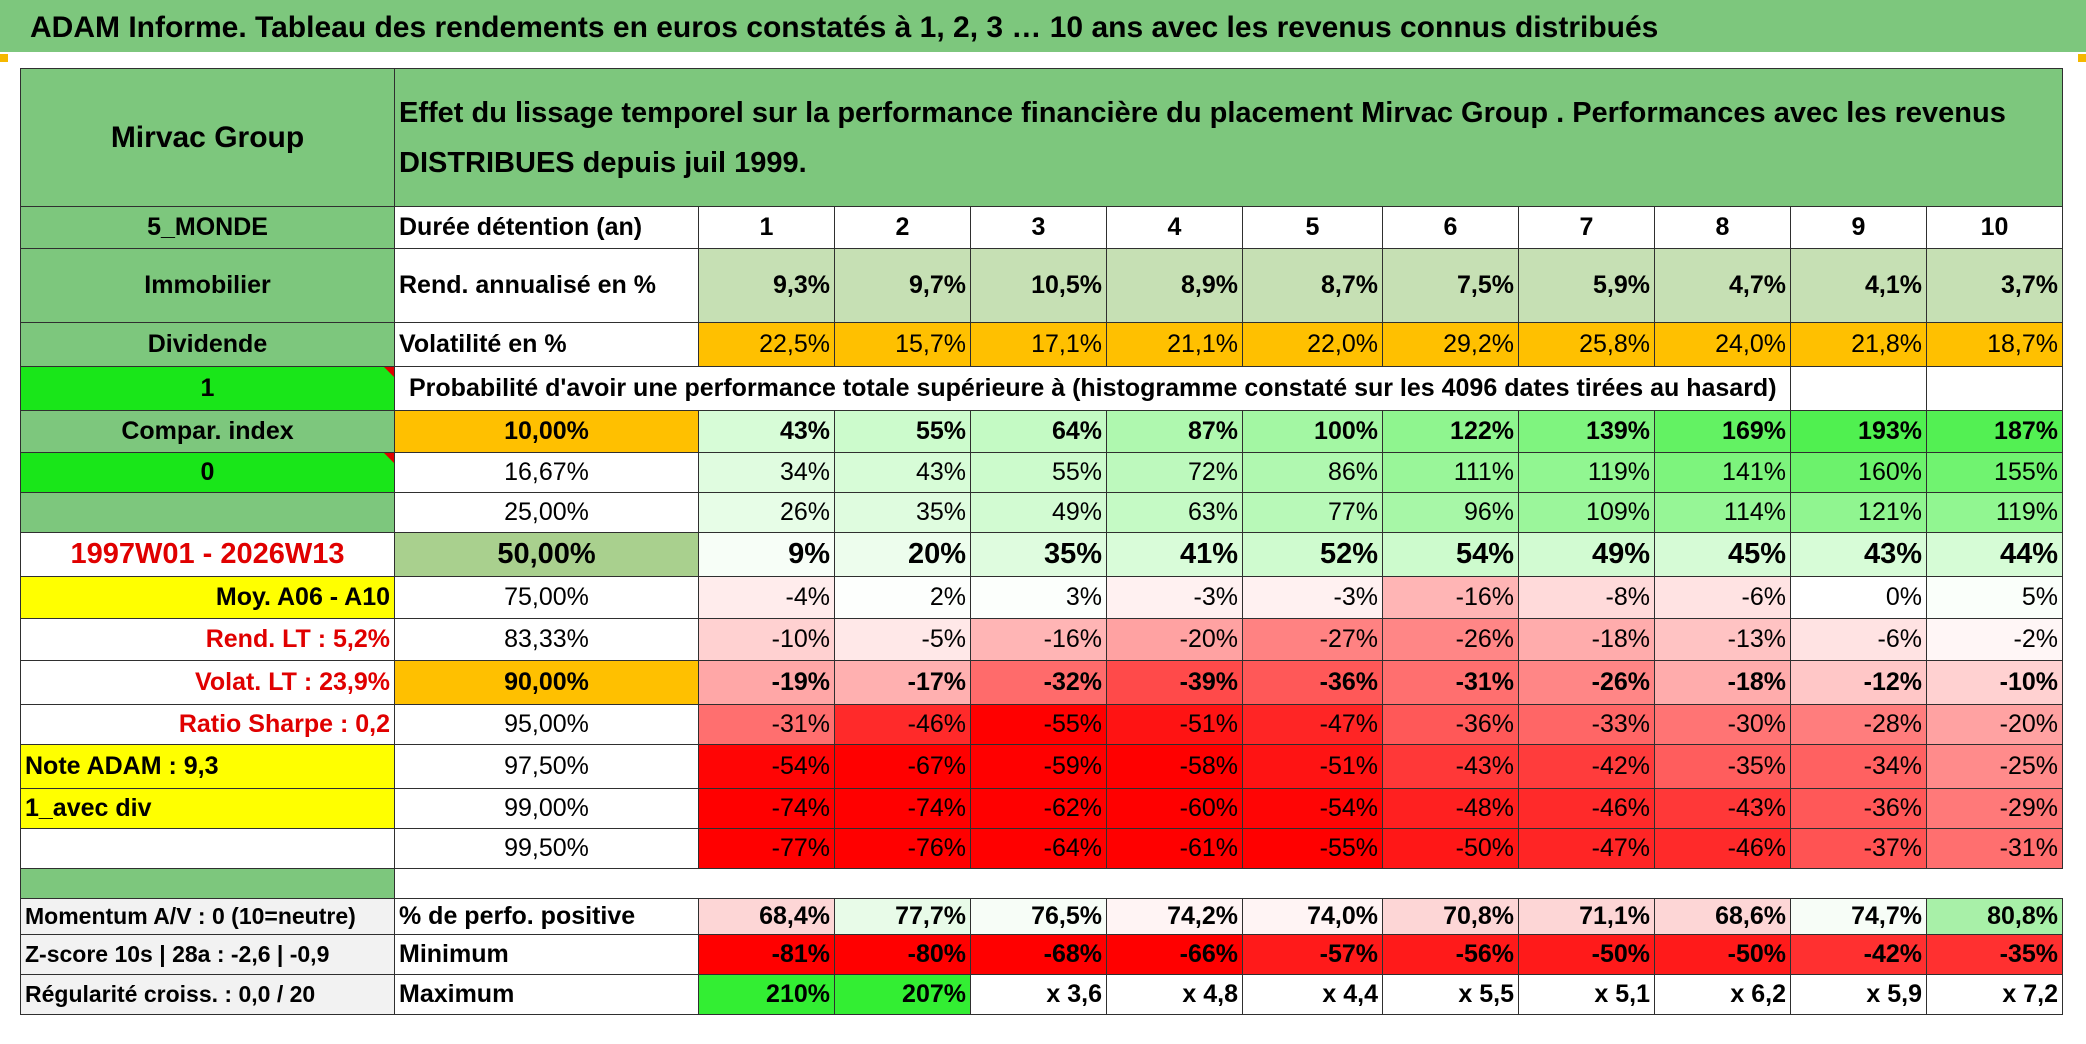 Image resolution: width=2086 pixels, height=1044 pixels. What do you see at coordinates (1174, 766) in the screenshot?
I see `quantile-value: -58%` at bounding box center [1174, 766].